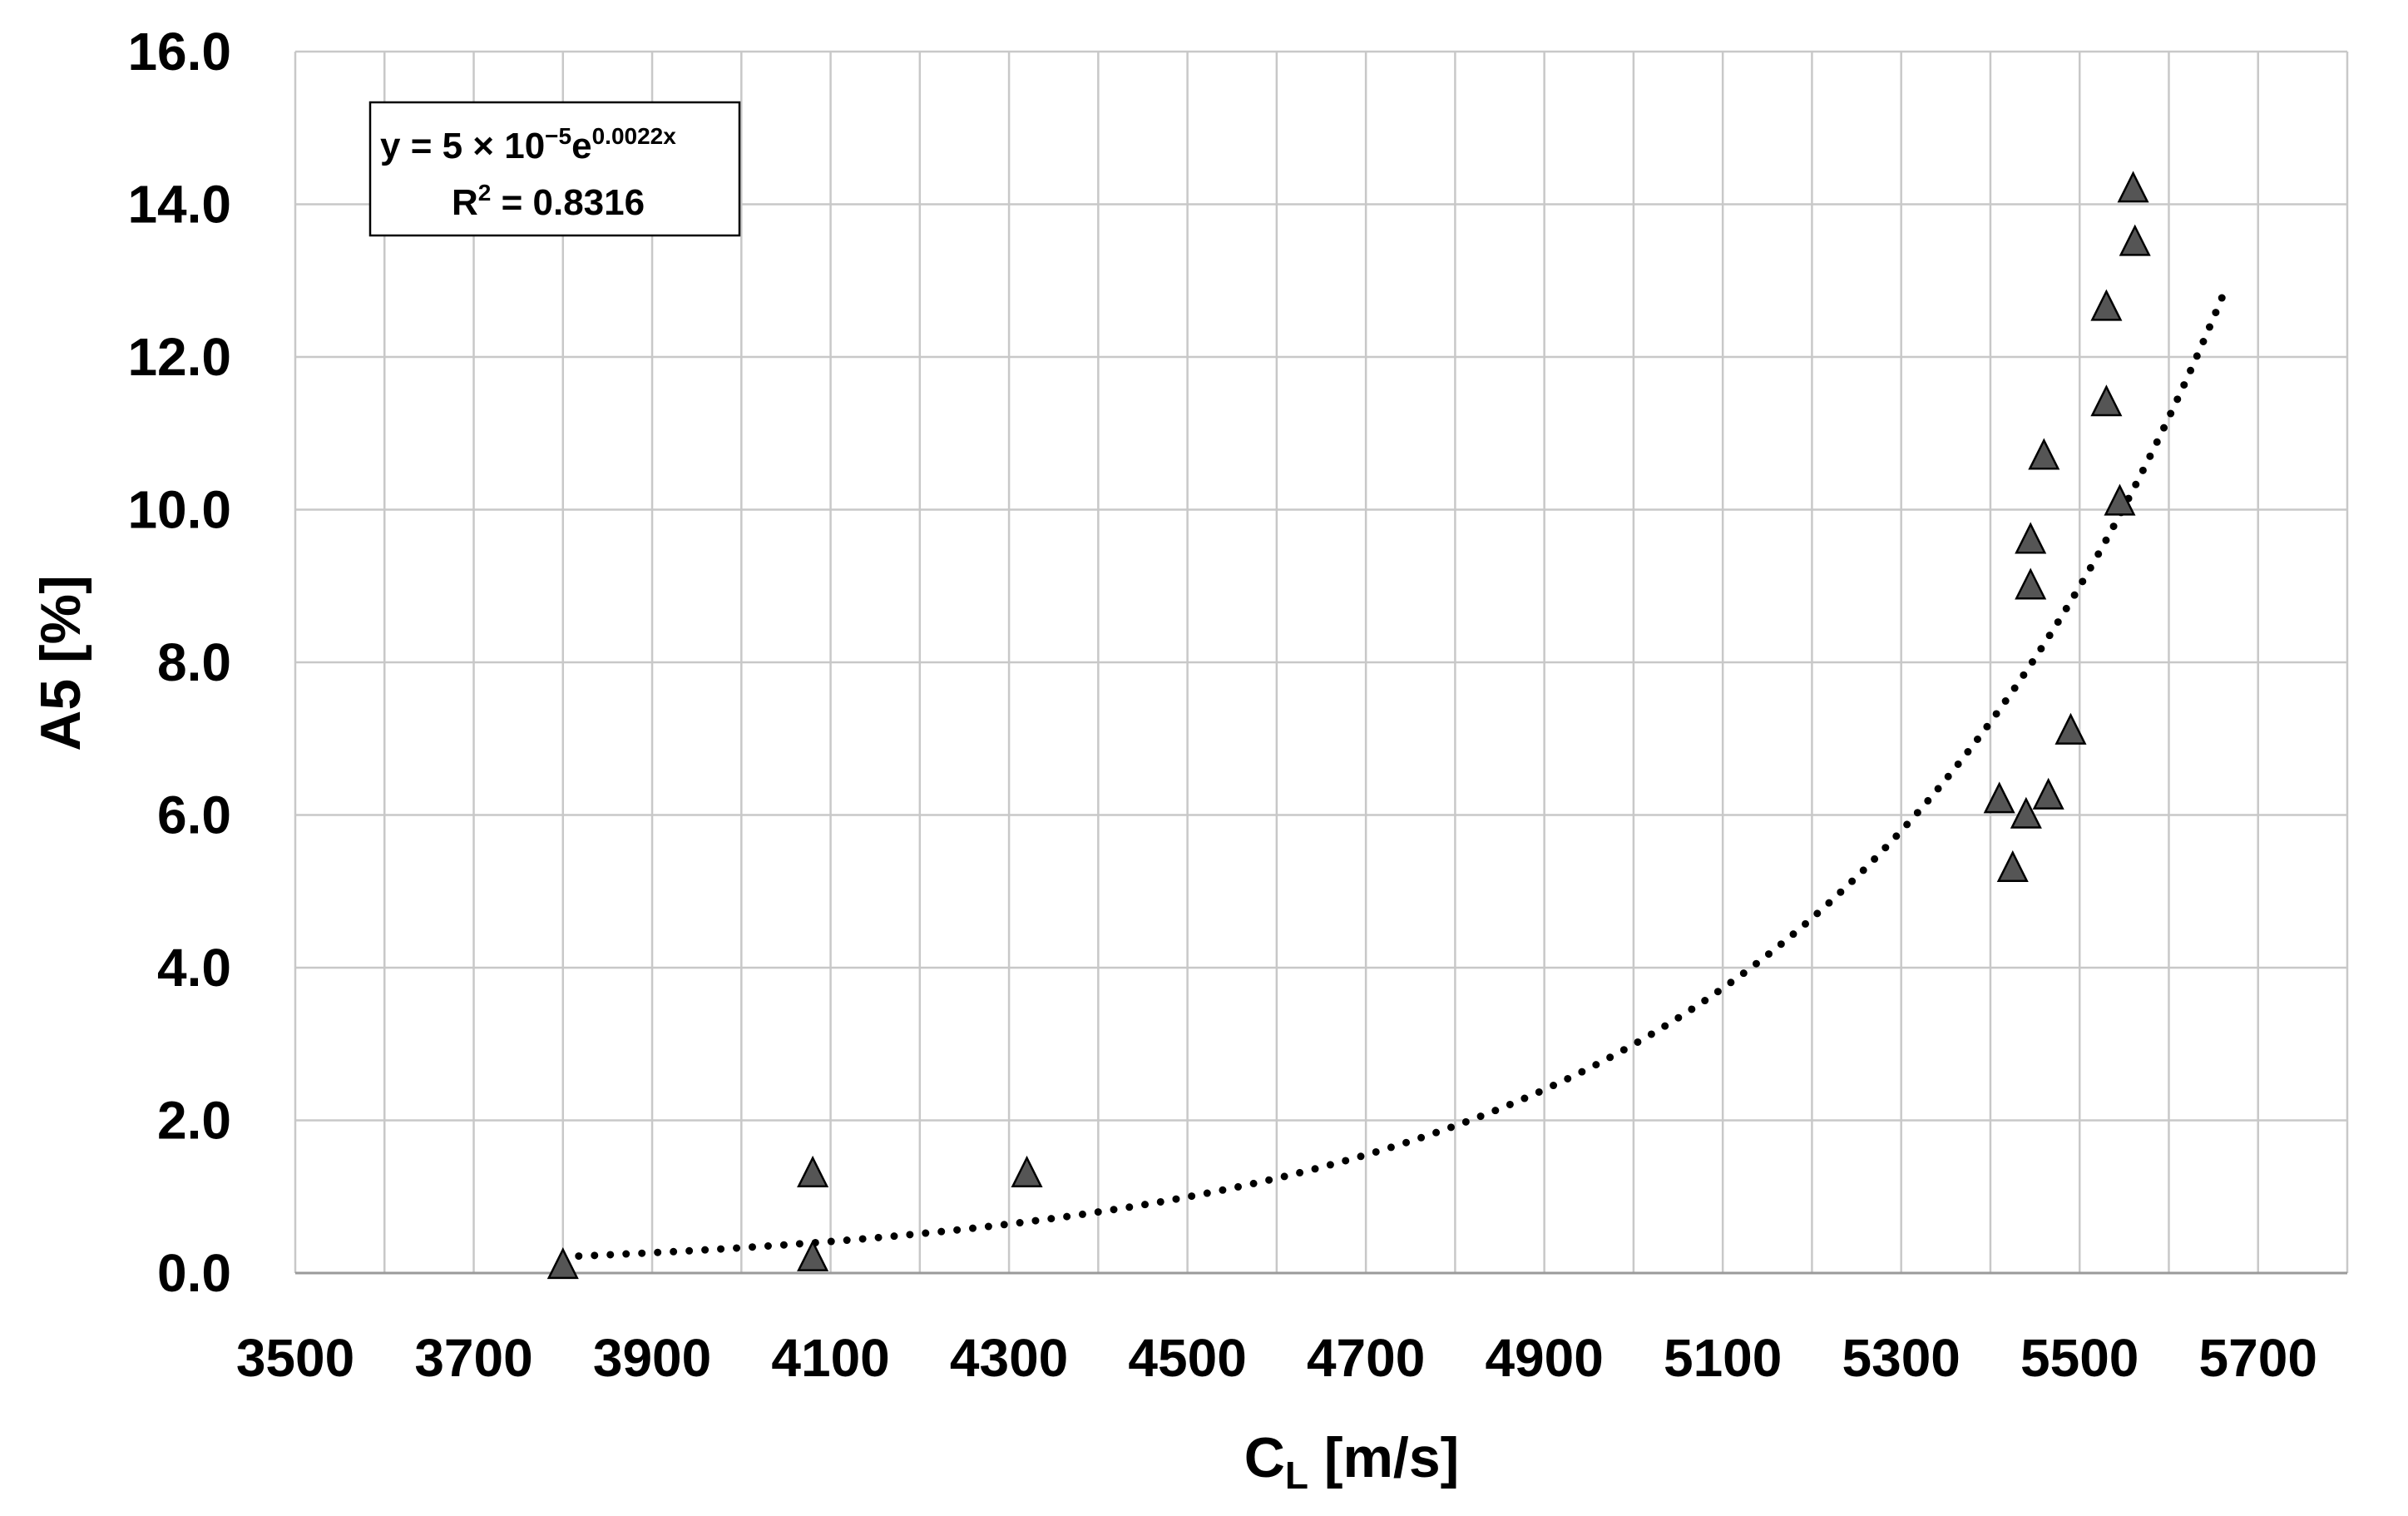 The image size is (2408, 1516). Describe the element at coordinates (1544, 1358) in the screenshot. I see `x-tick-label: 4900` at that location.